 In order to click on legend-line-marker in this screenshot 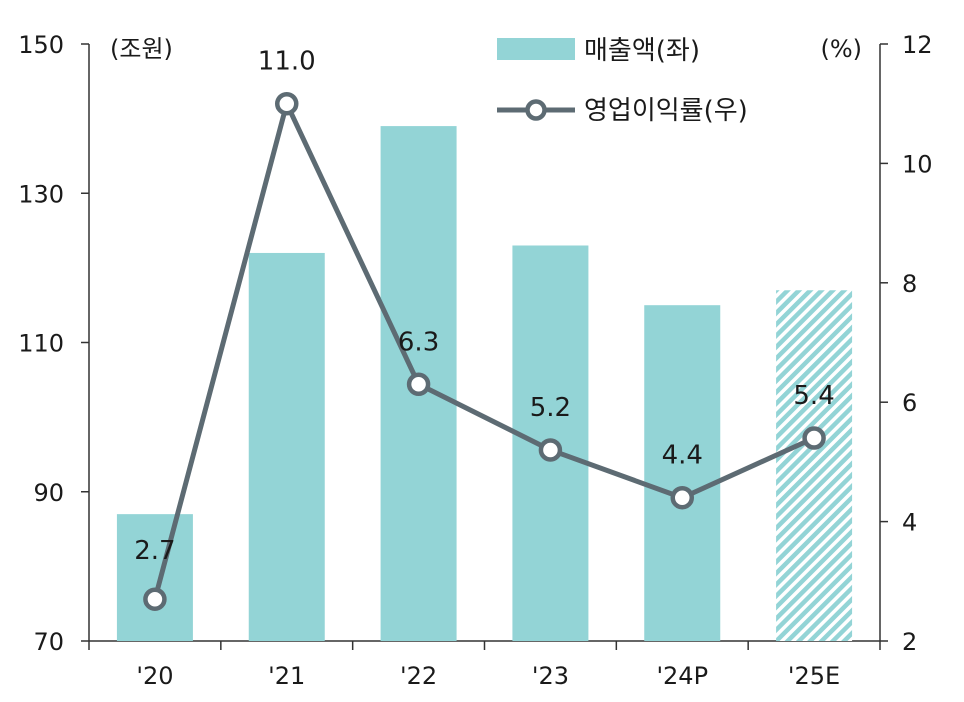, I will do `click(536, 110)`.